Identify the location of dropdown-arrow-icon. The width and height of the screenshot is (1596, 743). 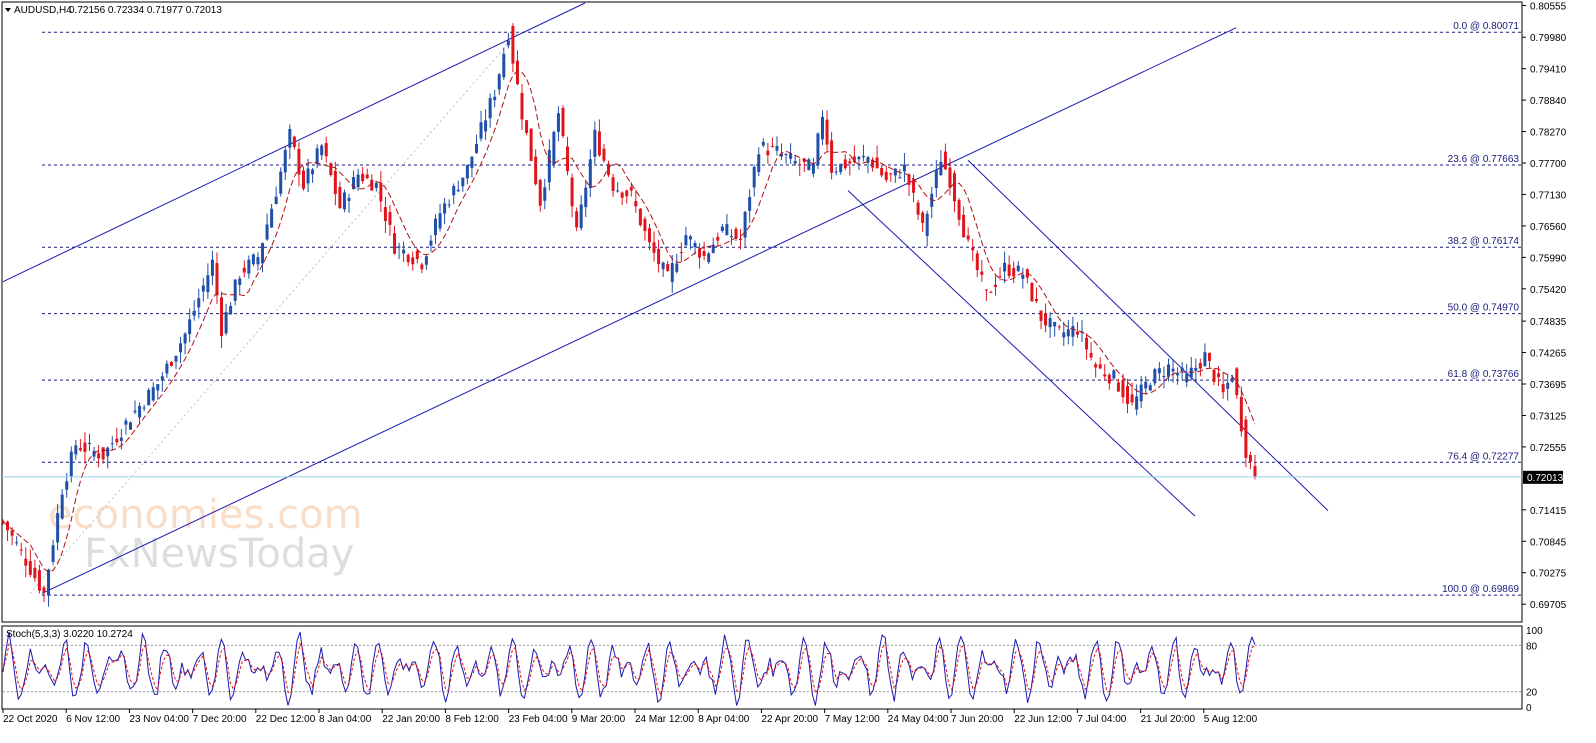
(8, 10).